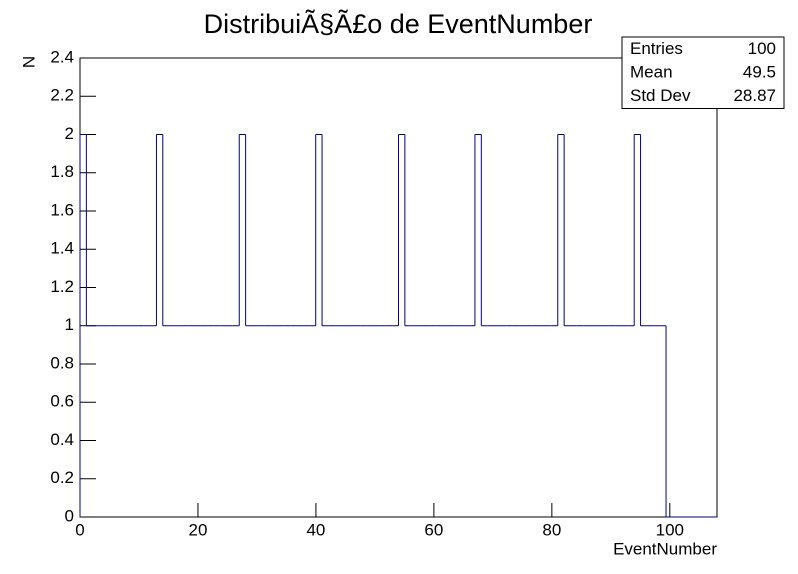 The width and height of the screenshot is (798, 574). What do you see at coordinates (656, 48) in the screenshot?
I see `stats-label: Entries` at bounding box center [656, 48].